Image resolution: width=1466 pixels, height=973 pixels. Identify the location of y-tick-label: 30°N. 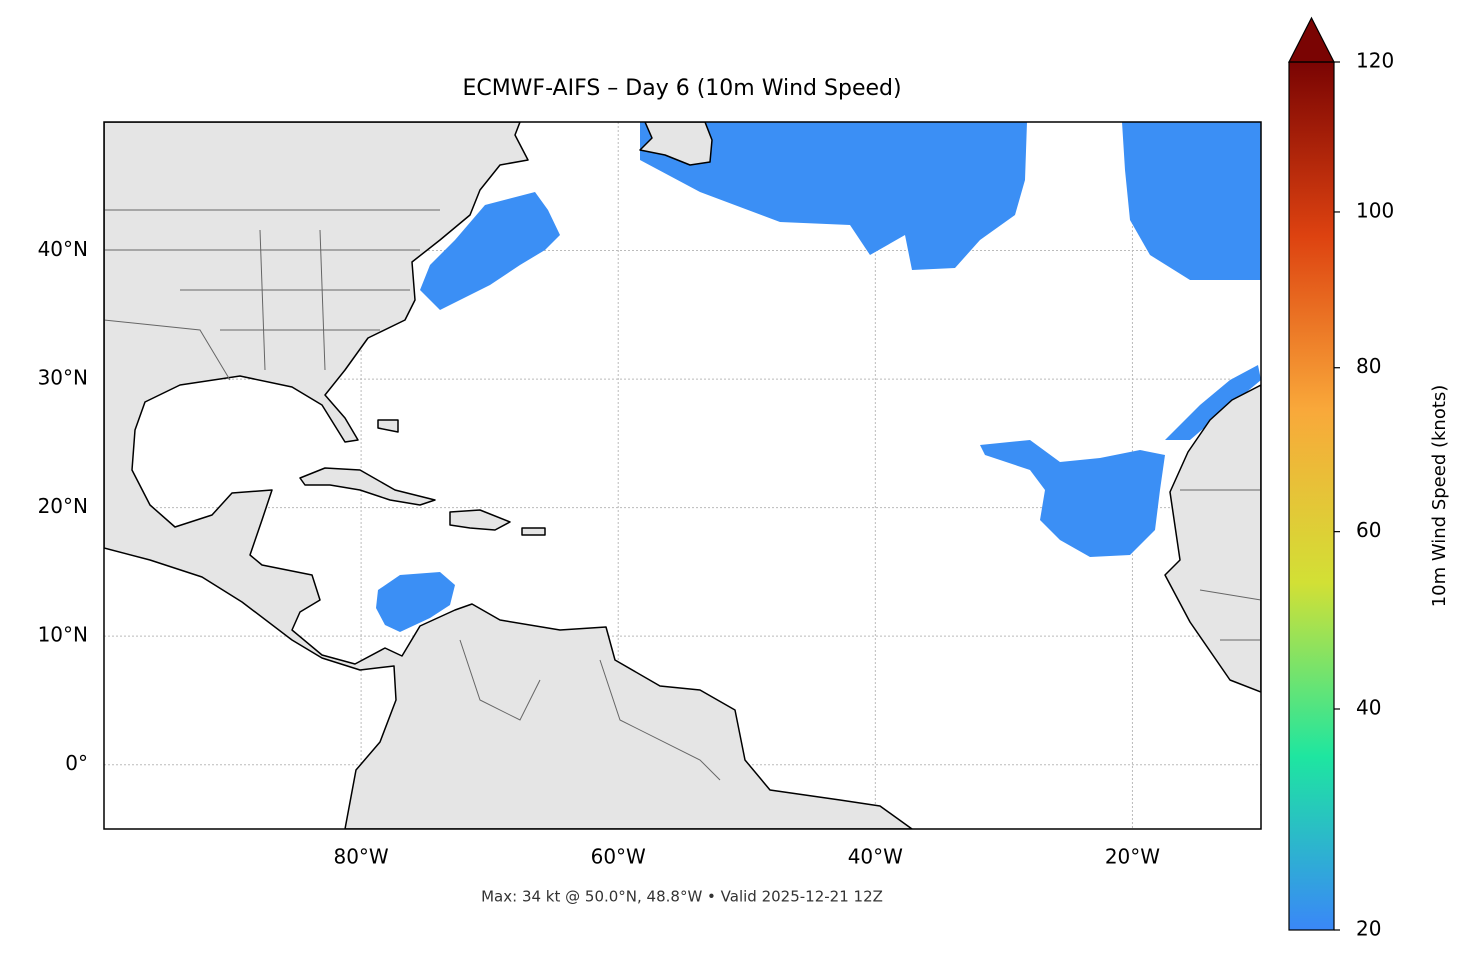
(63, 378).